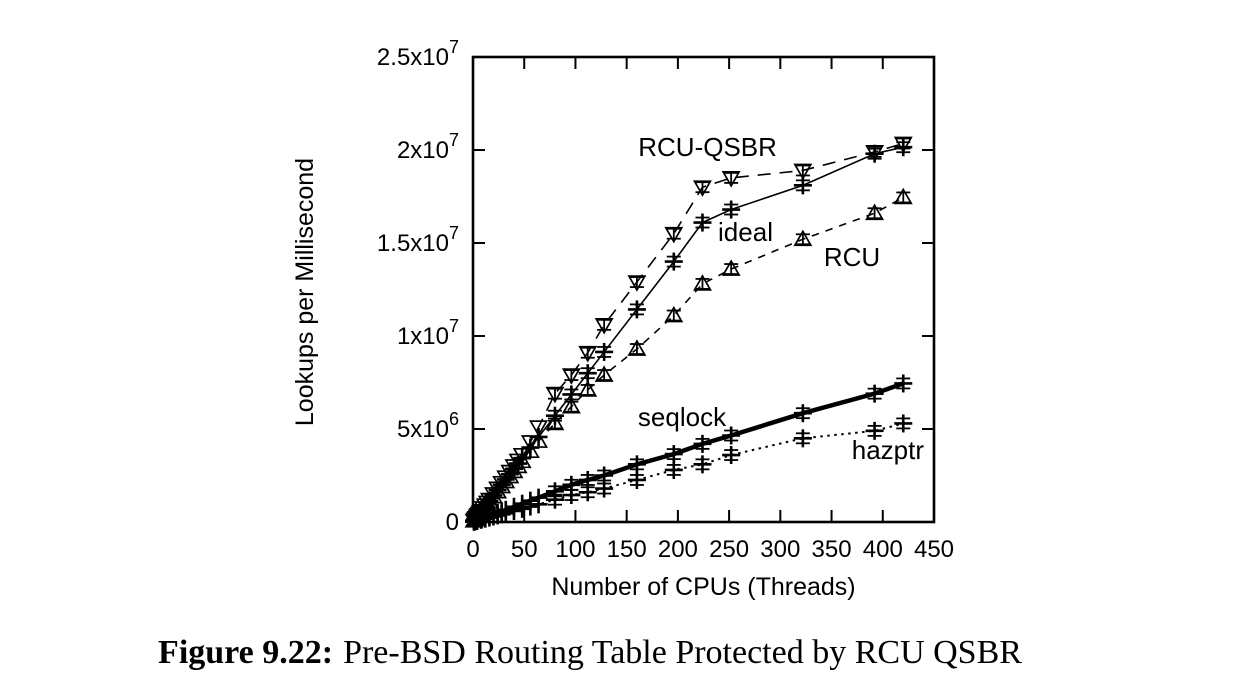  I want to click on x-tick-label: 350, so click(832, 549).